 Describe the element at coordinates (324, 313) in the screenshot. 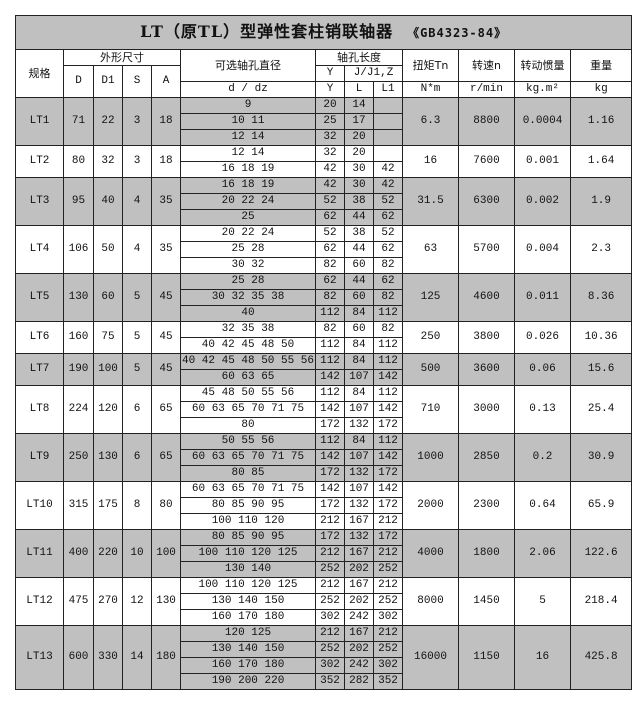

I see `table-row: 40 112 84 112` at that location.